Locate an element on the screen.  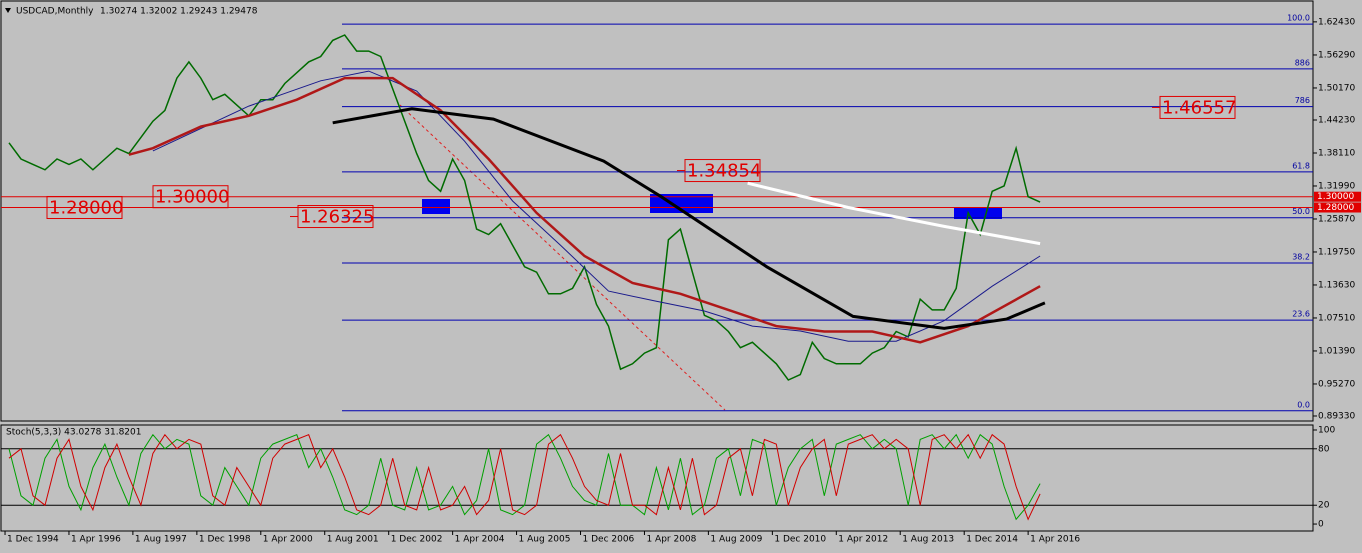
x-tick-label: 1 Aug 2013 is located at coordinates (928, 540).